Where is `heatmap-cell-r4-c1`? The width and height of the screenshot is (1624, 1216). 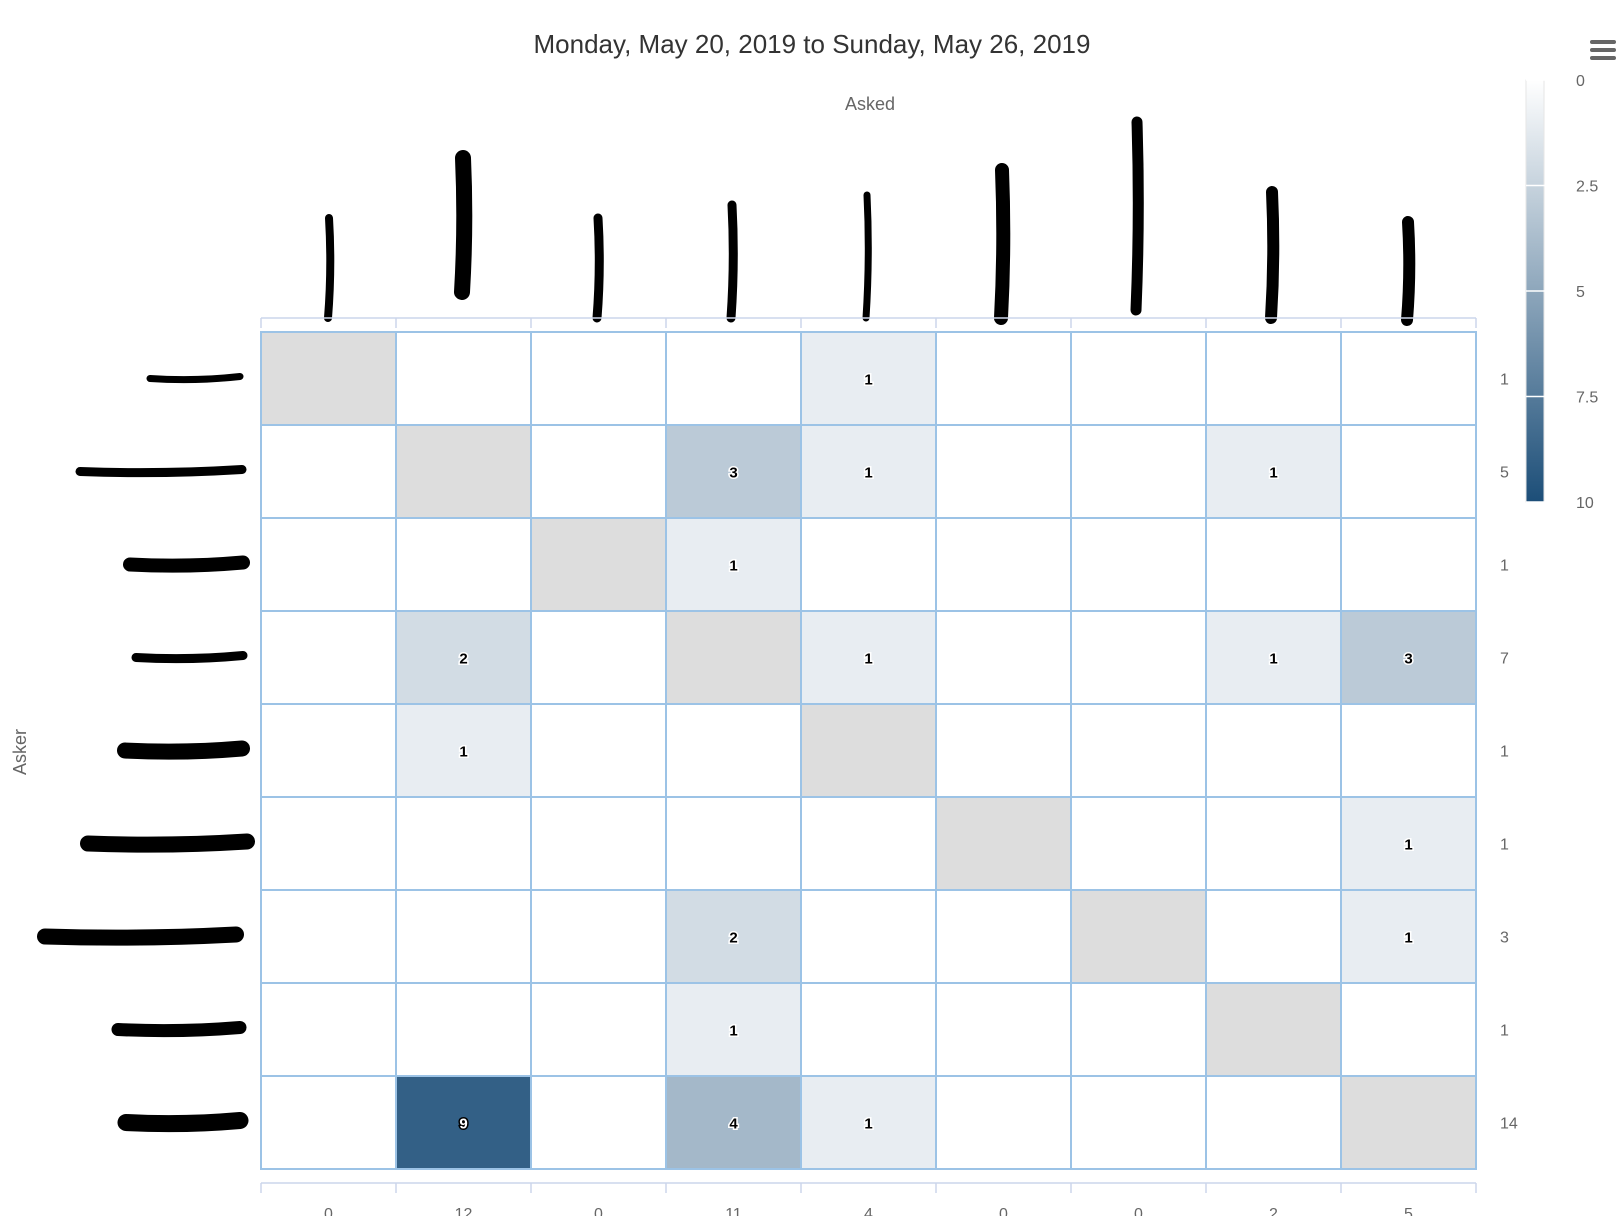
heatmap-cell-r4-c1 is located at coordinates (463, 750).